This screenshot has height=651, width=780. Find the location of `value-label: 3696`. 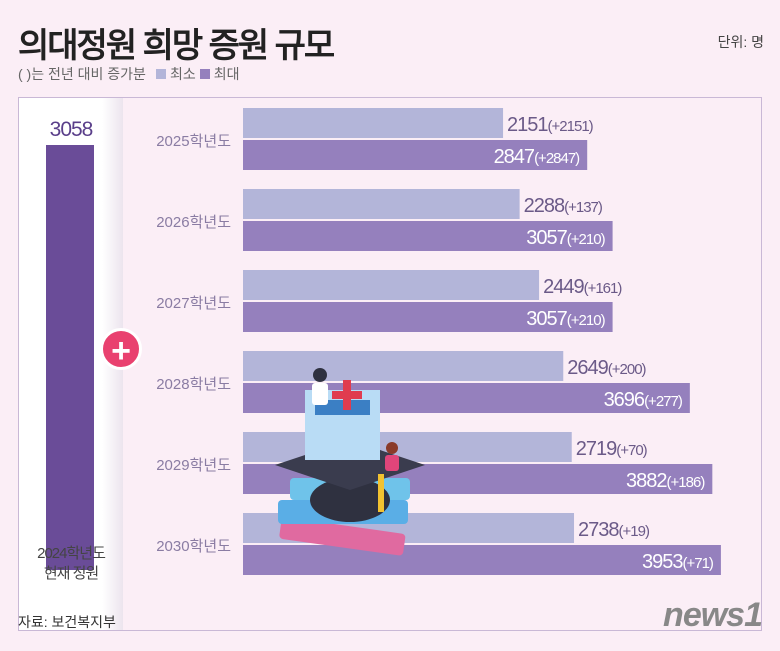

value-label: 3696 is located at coordinates (624, 400).